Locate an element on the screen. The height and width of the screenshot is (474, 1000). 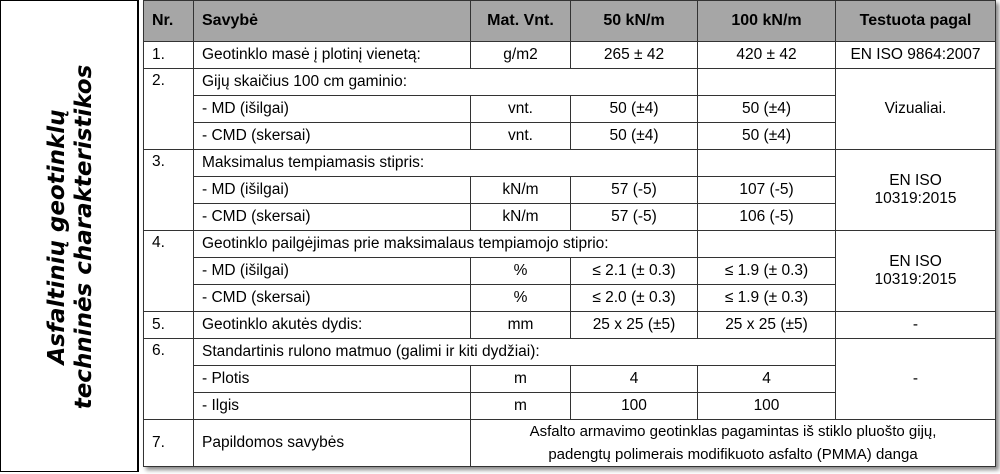
row-value-100: 420 ± 42 is located at coordinates (766, 55).